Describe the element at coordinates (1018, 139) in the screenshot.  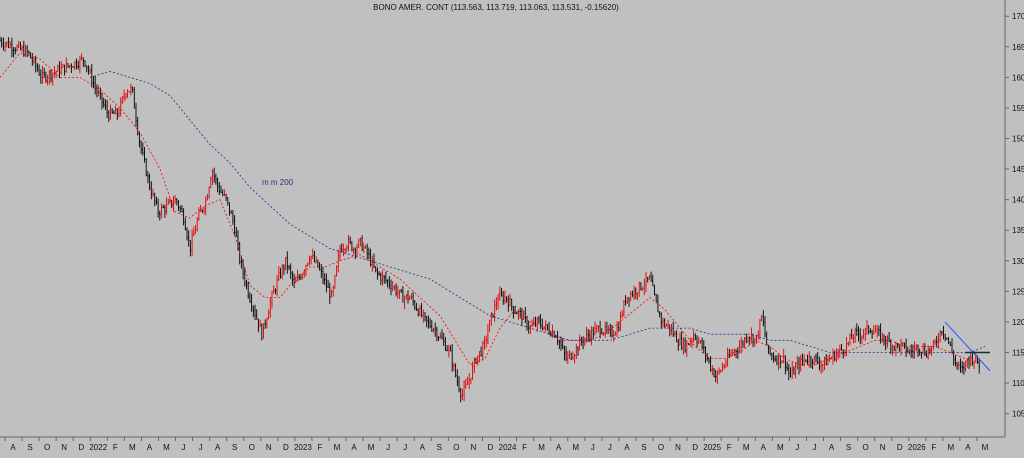
I see `y-tick-label: 150` at that location.